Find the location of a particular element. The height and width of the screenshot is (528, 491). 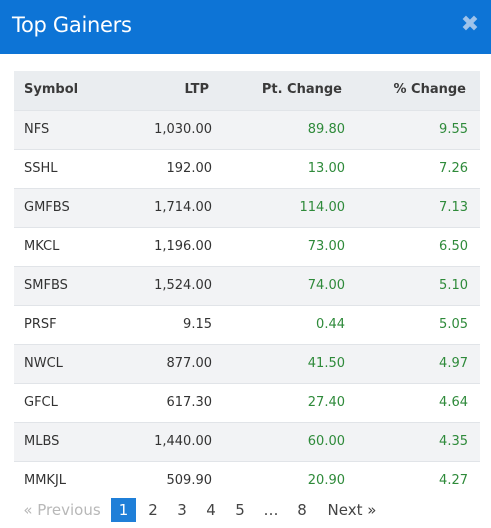

symbol-cell: NFS is located at coordinates (37, 129).